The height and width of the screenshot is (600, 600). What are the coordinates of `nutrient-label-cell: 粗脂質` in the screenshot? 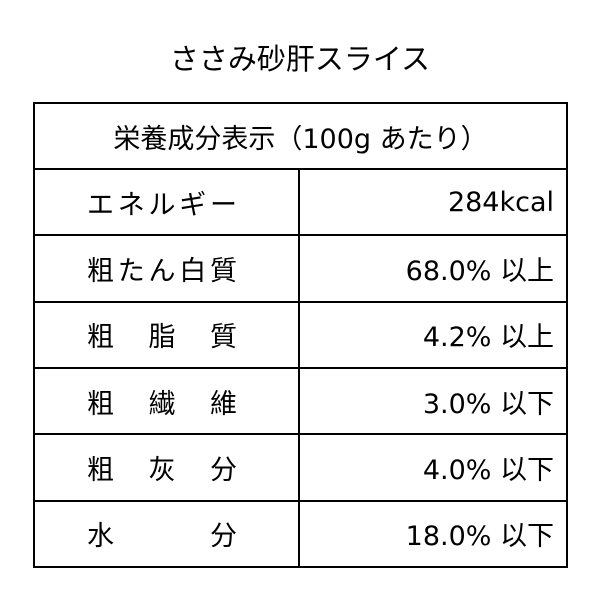 It's located at (166, 334).